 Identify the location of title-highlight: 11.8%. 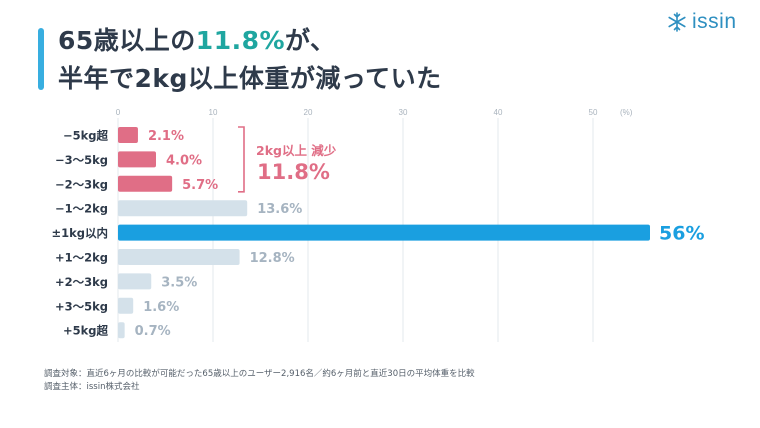
(240, 40).